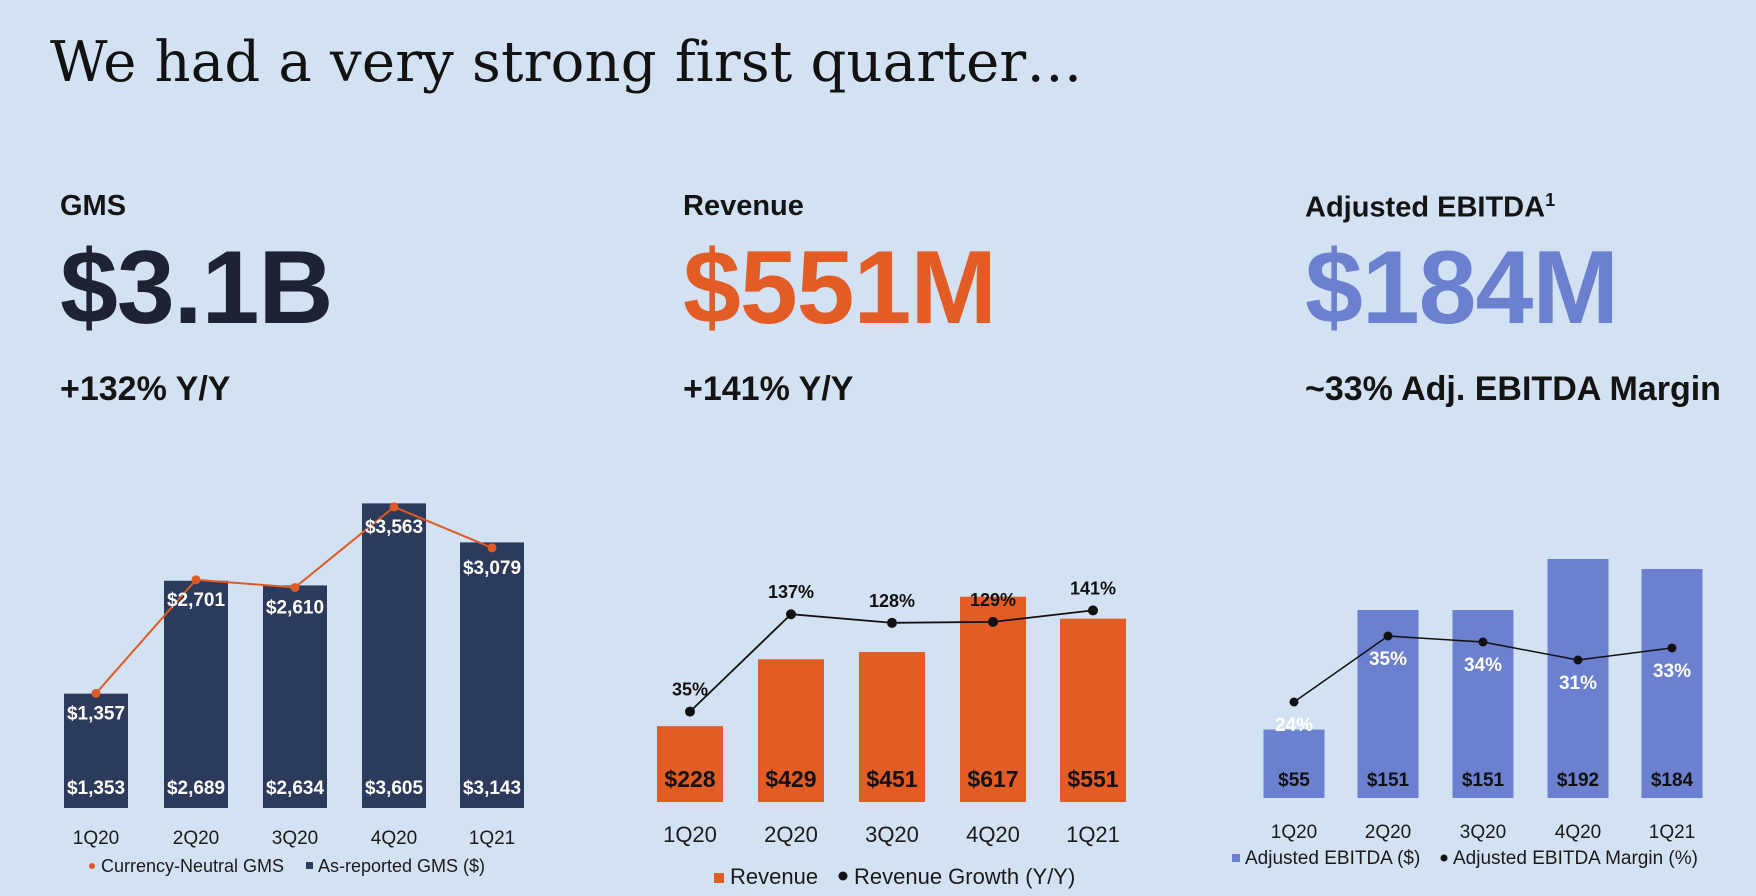 This screenshot has width=1756, height=896. What do you see at coordinates (1483, 665) in the screenshot?
I see `ebitda-margin-label: 34%` at bounding box center [1483, 665].